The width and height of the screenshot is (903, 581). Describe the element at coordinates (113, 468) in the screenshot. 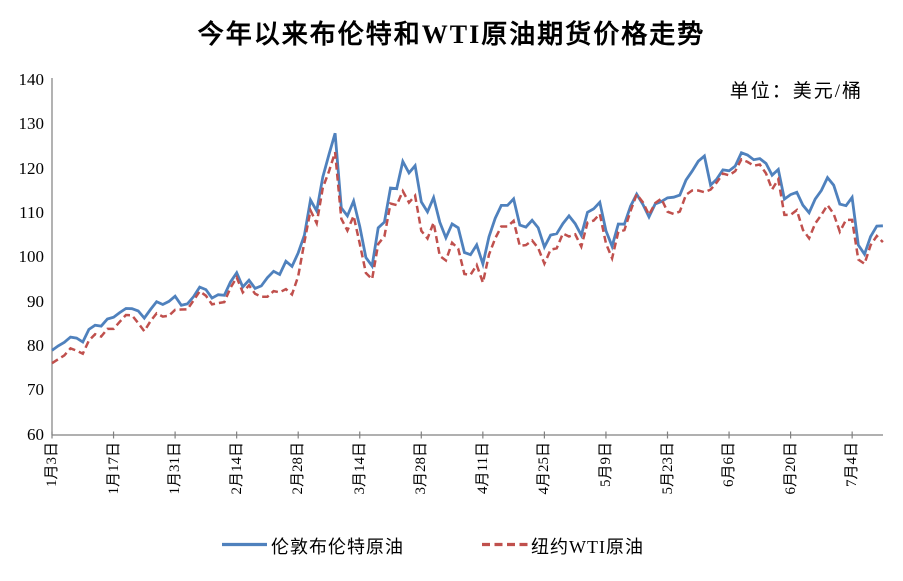

I see `x-tick-label: 1月17日` at that location.